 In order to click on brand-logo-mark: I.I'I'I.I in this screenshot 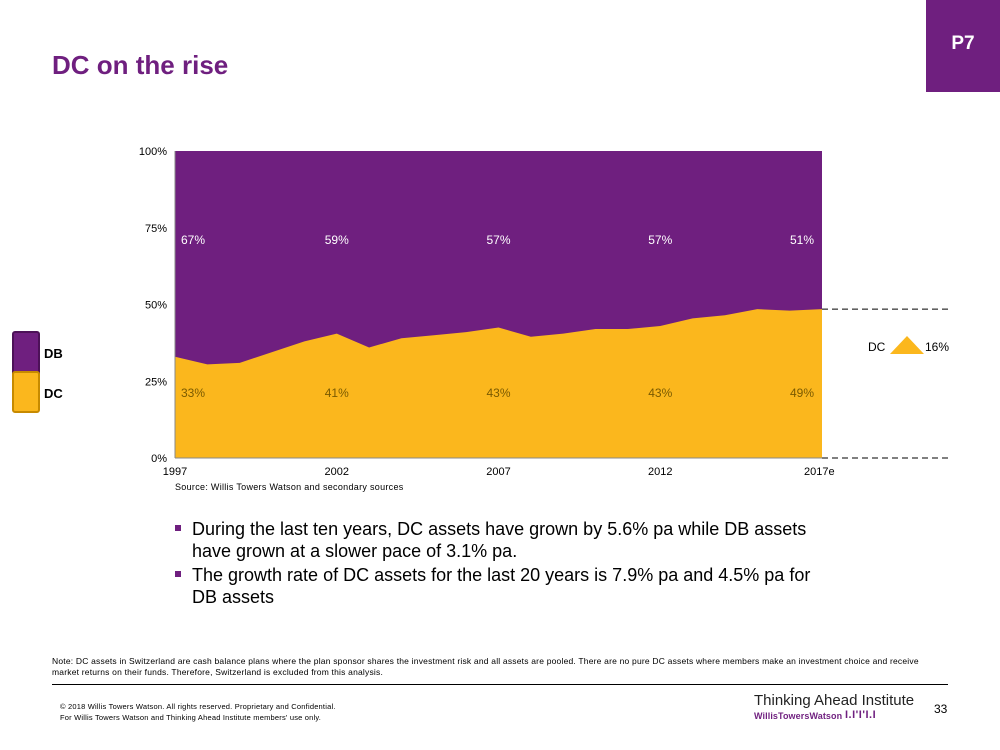, I will do `click(861, 715)`.